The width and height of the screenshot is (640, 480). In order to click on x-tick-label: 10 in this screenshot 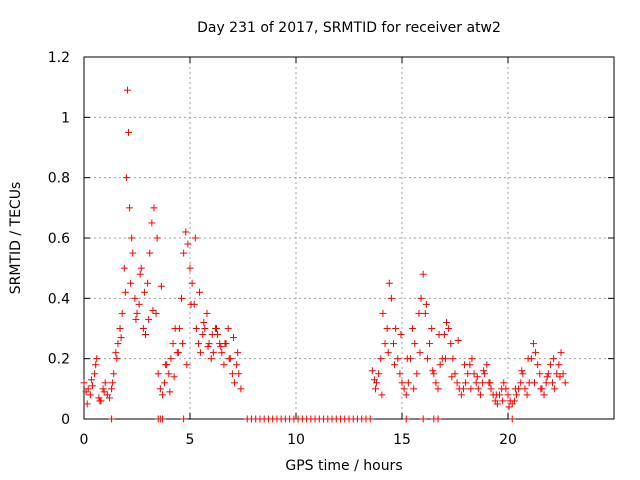, I will do `click(296, 440)`.